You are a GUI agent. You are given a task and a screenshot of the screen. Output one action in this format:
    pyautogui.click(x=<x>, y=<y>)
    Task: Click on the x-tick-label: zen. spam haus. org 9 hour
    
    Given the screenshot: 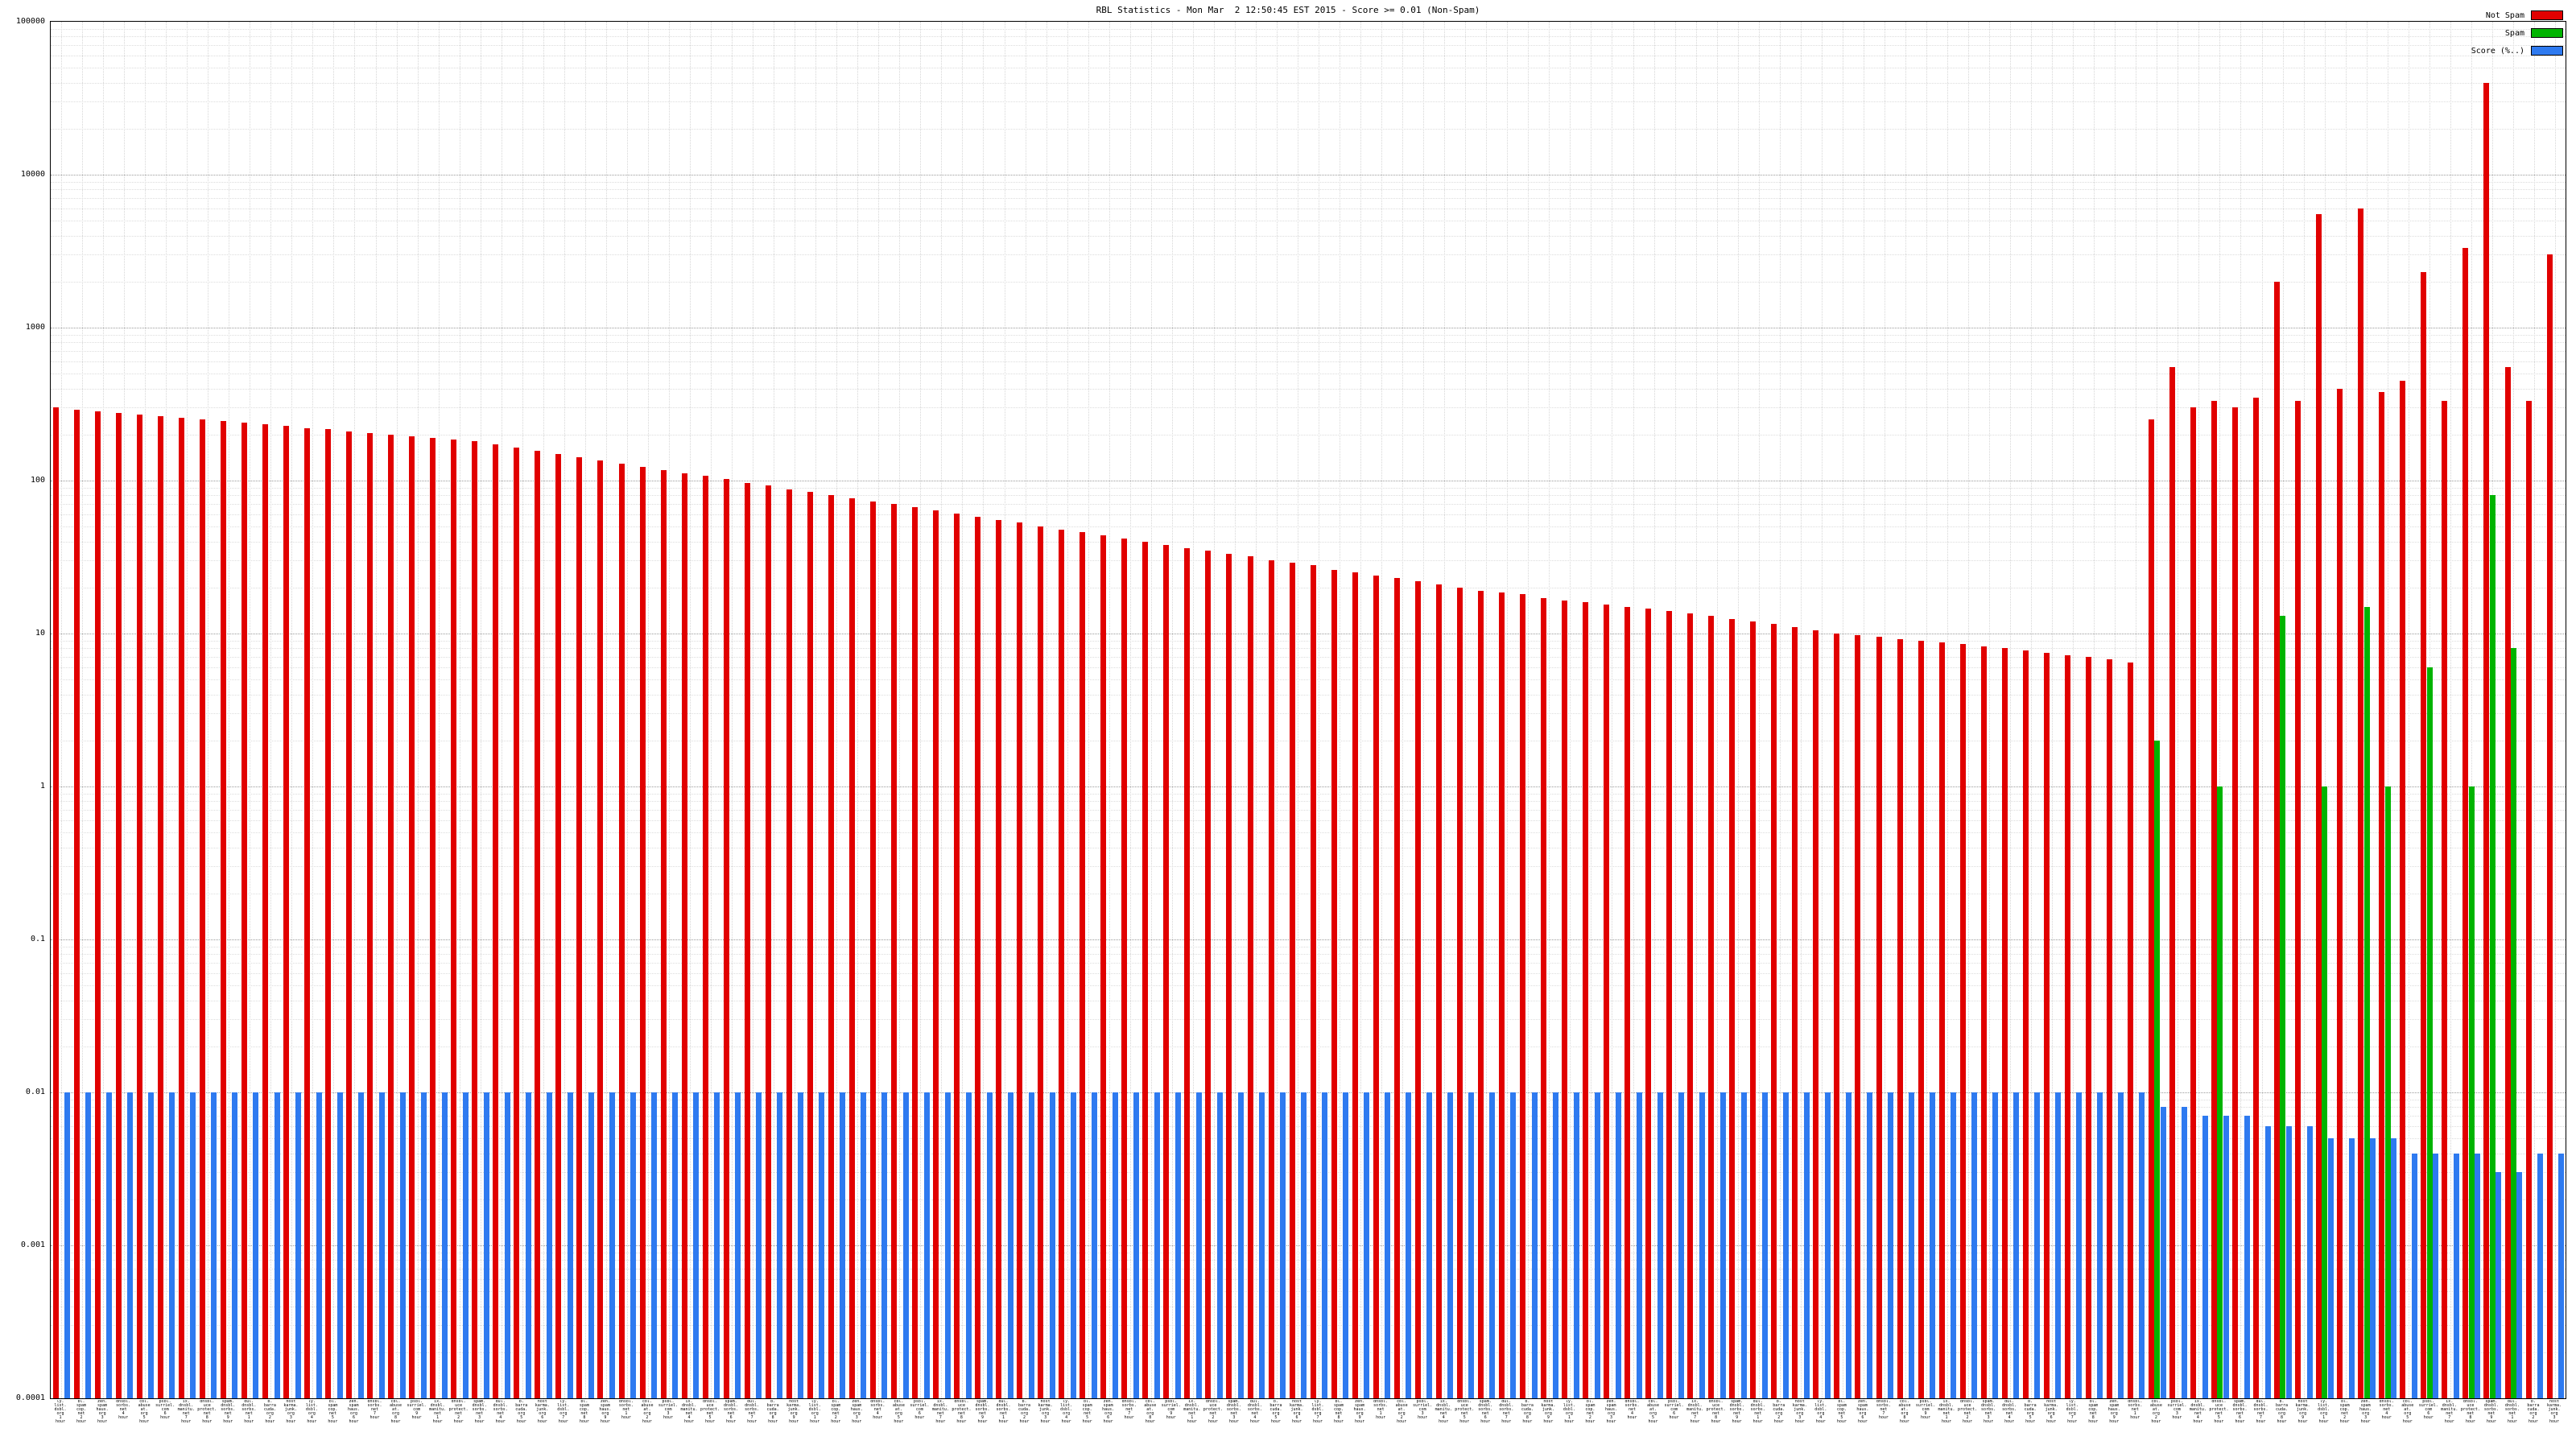 What is the action you would take?
    pyautogui.click(x=1359, y=1412)
    